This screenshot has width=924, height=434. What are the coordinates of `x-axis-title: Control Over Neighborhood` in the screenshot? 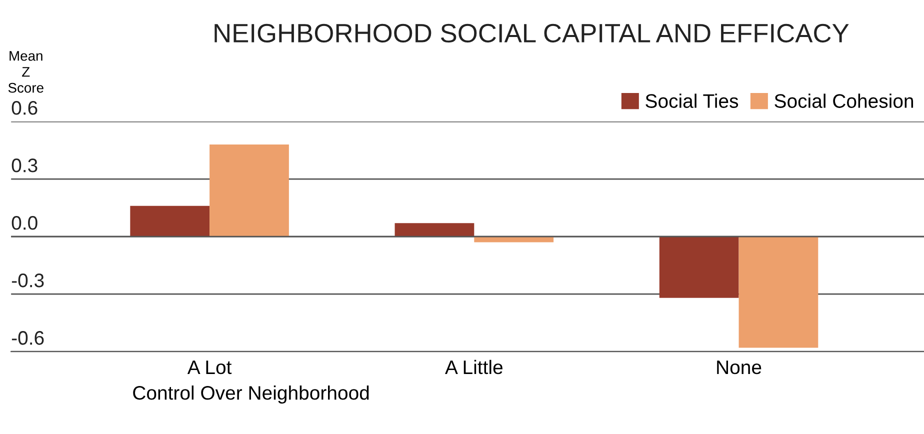 It's located at (251, 394).